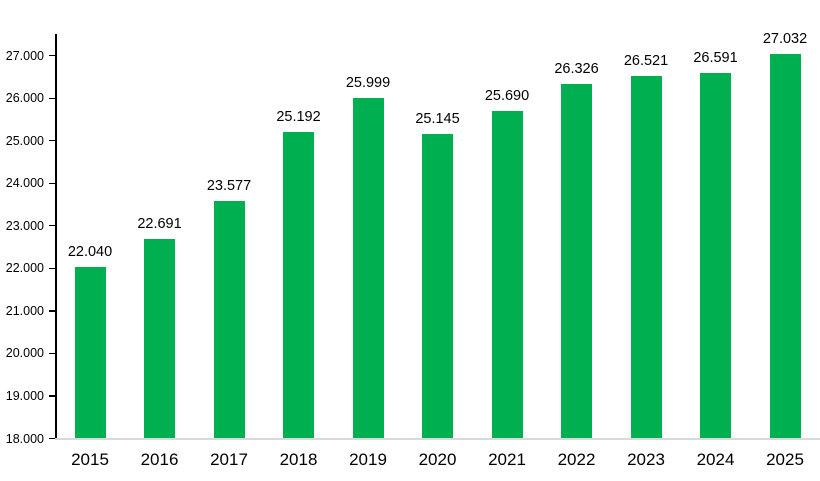 Image resolution: width=820 pixels, height=481 pixels. I want to click on x-axis-category-label: 2015, so click(90, 459).